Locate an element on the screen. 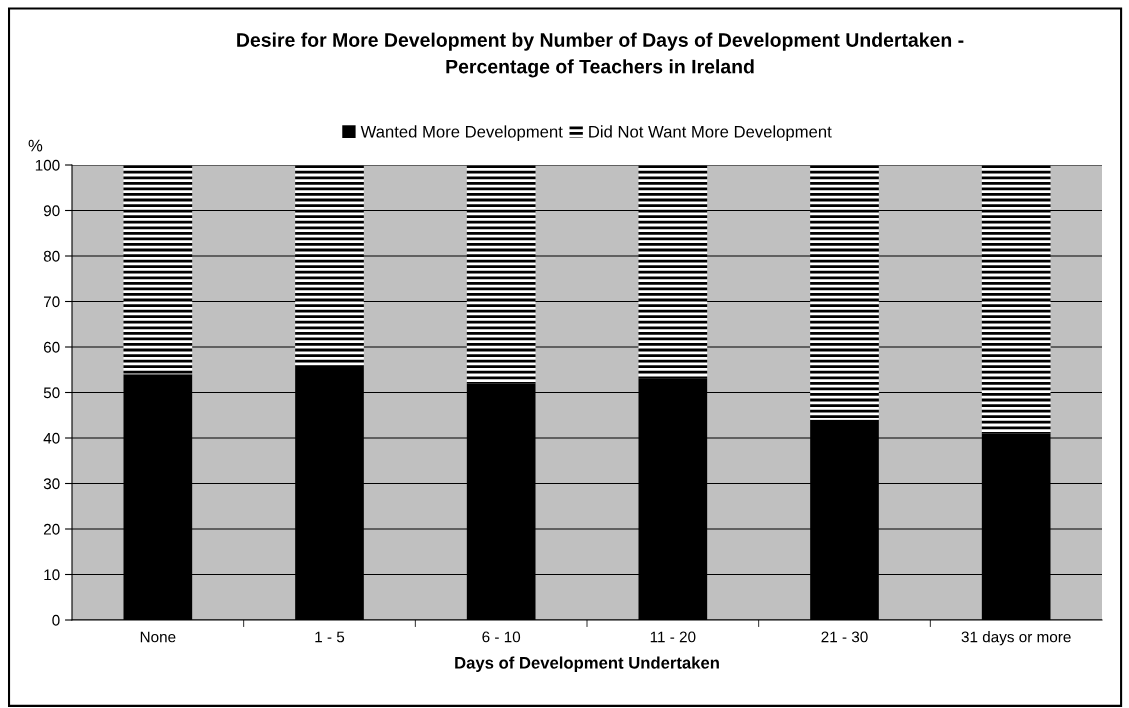  y-tick-label: 30 is located at coordinates (51, 484).